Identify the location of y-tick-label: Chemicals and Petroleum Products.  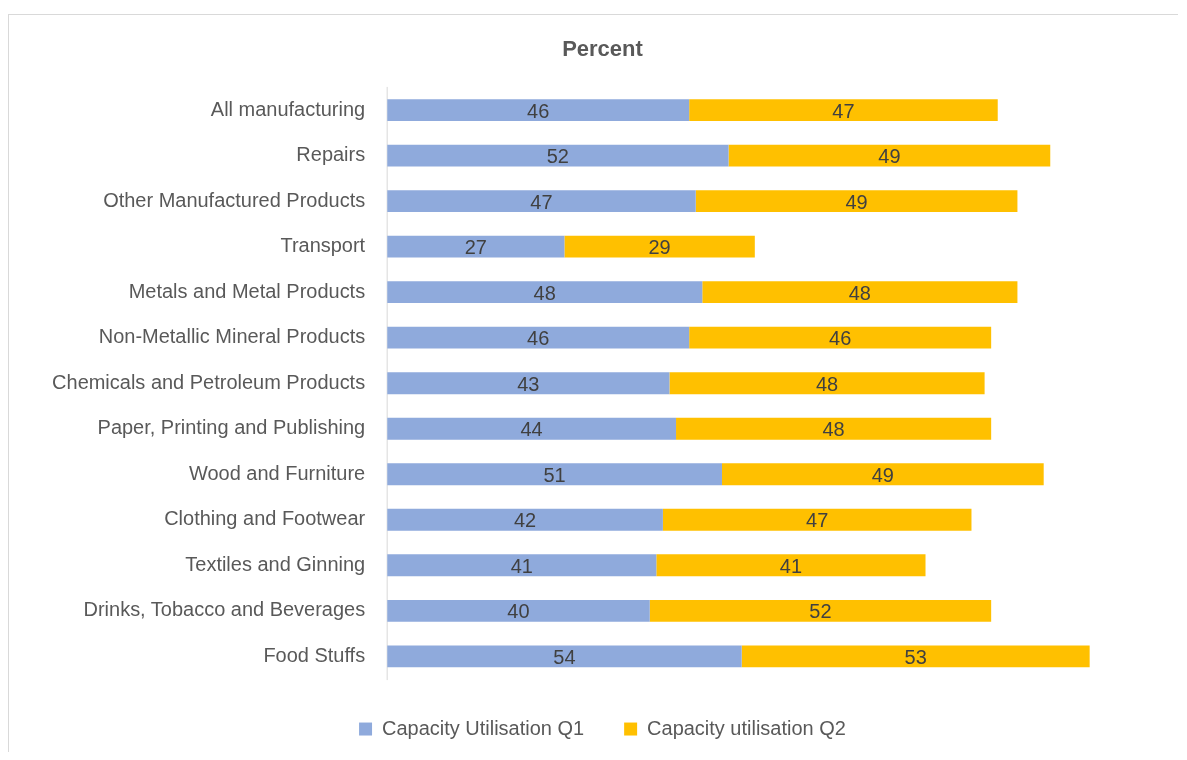
(209, 381).